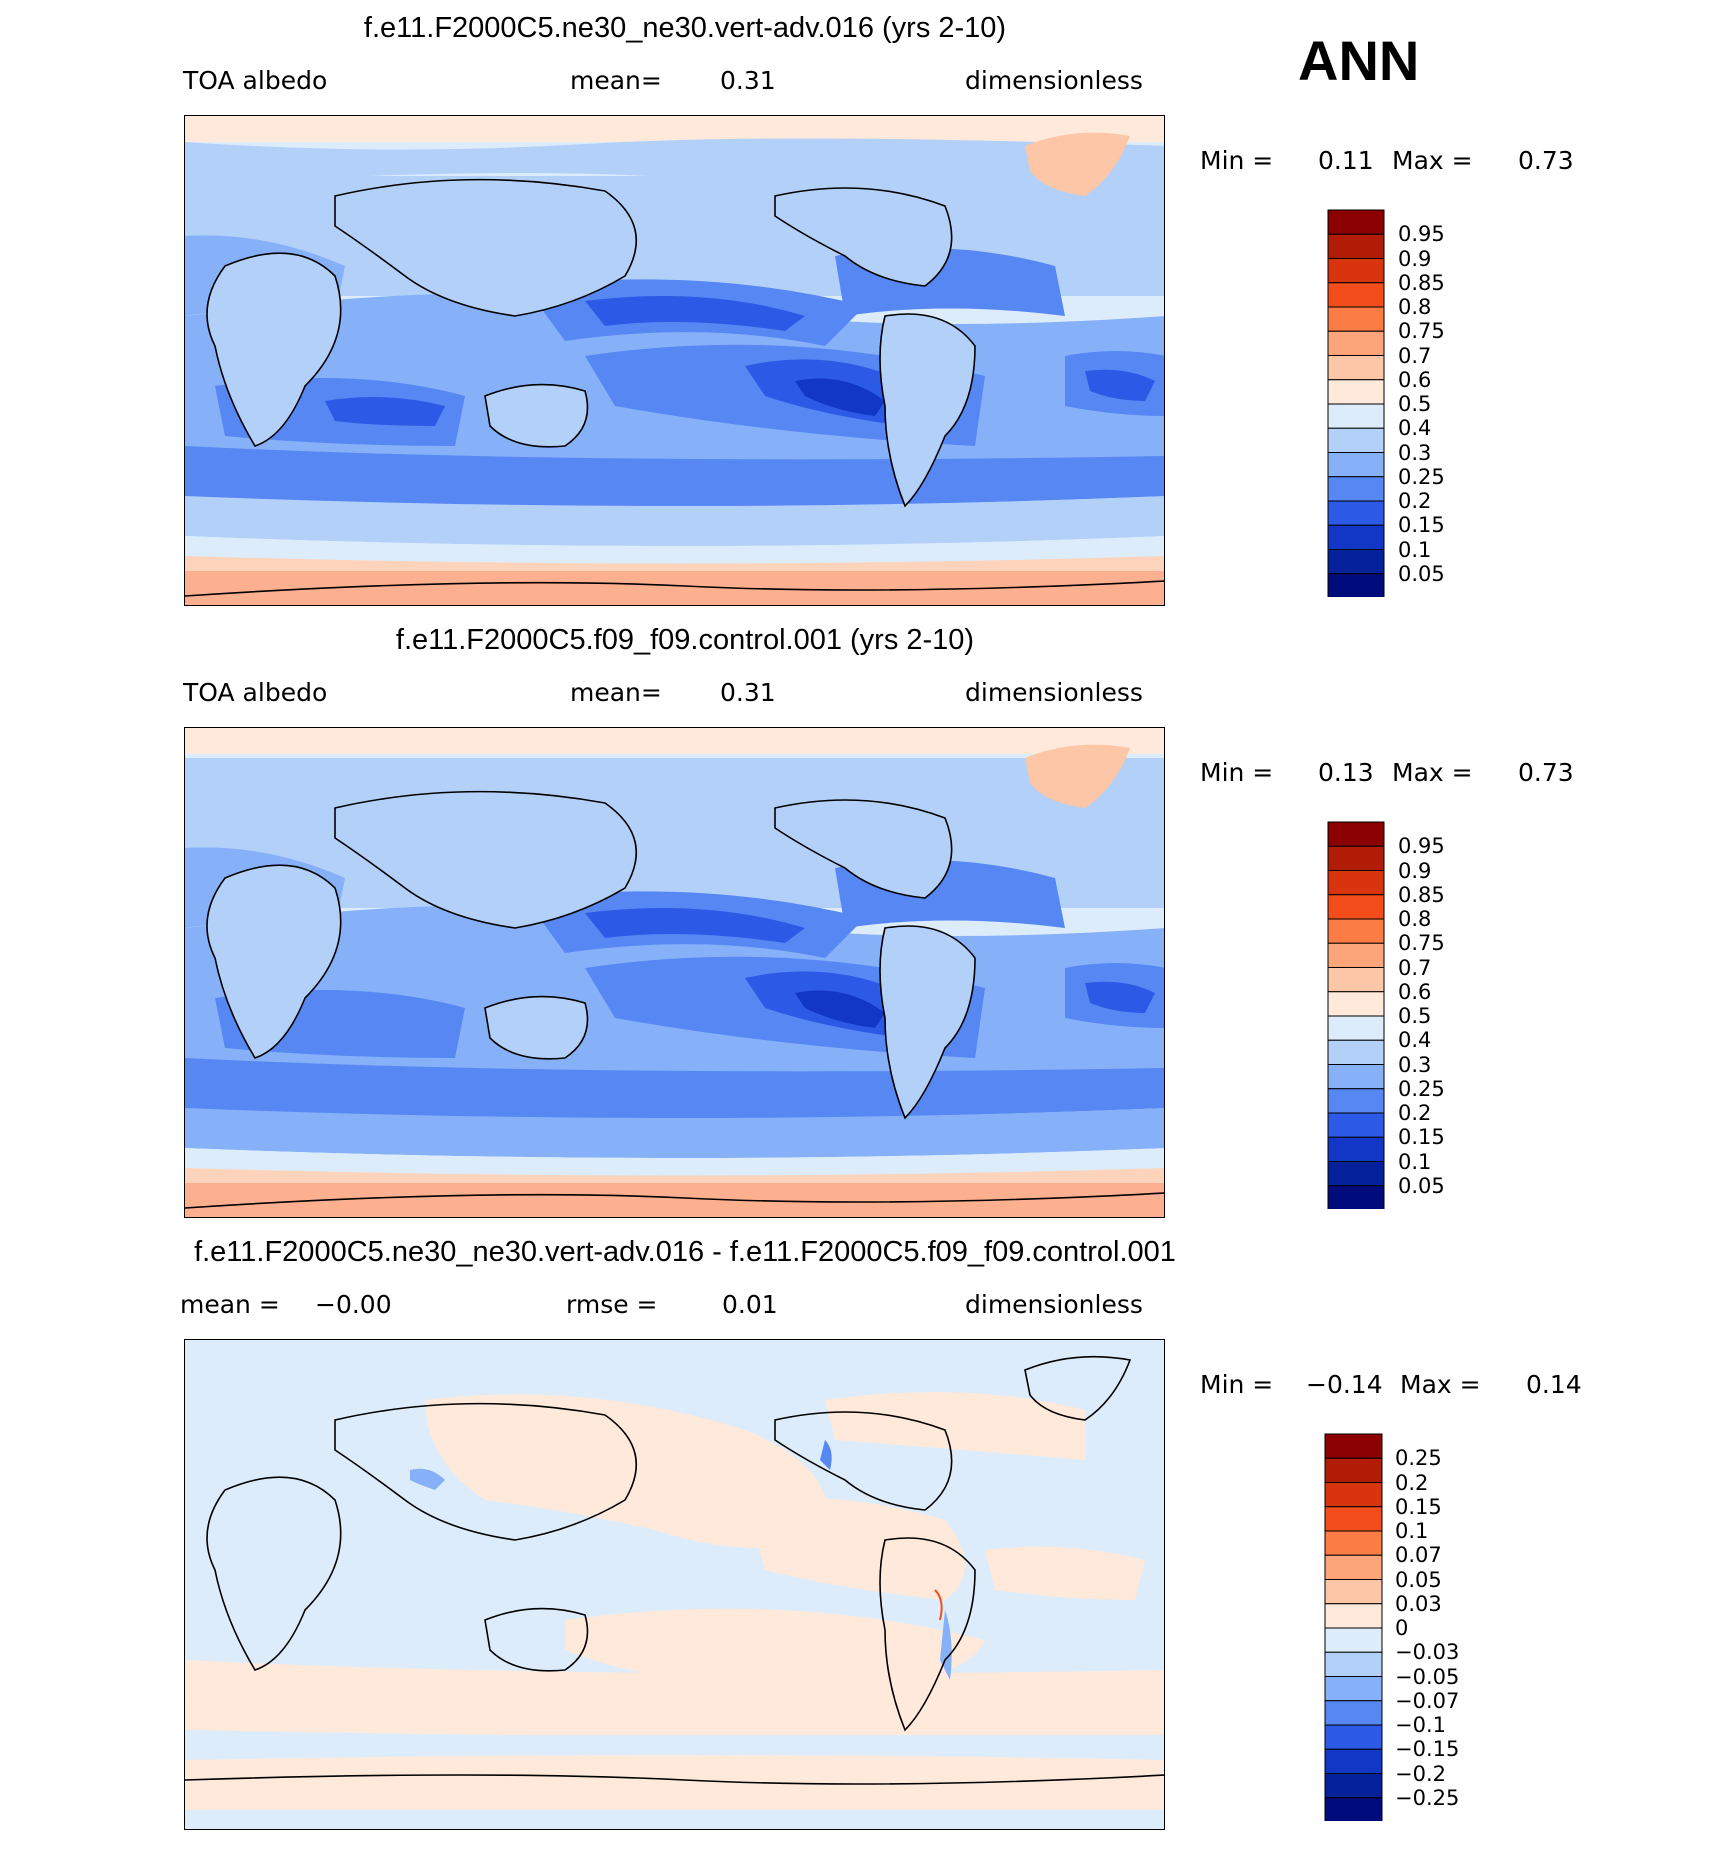 The height and width of the screenshot is (1858, 1710). What do you see at coordinates (1415, 404) in the screenshot?
I see `colorbar-tick-label: 0.5` at bounding box center [1415, 404].